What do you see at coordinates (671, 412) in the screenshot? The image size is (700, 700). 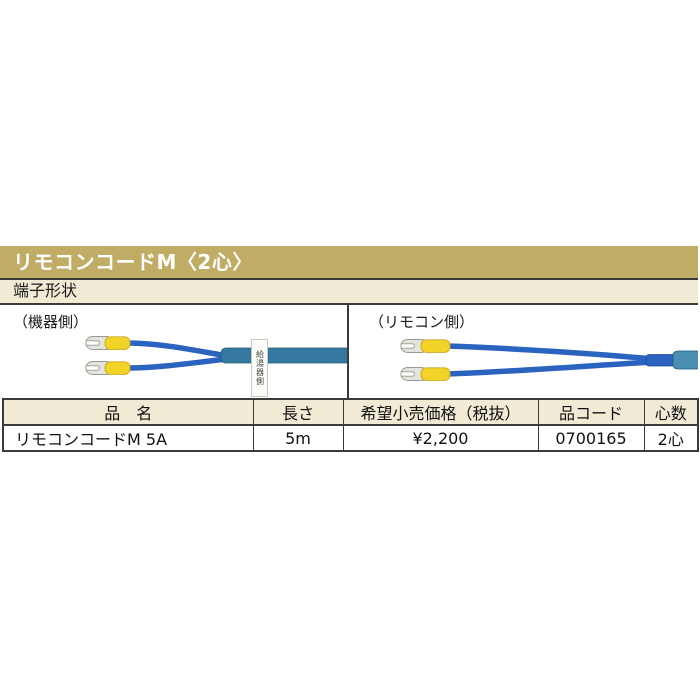 I see `col-header-core-count: 心数` at bounding box center [671, 412].